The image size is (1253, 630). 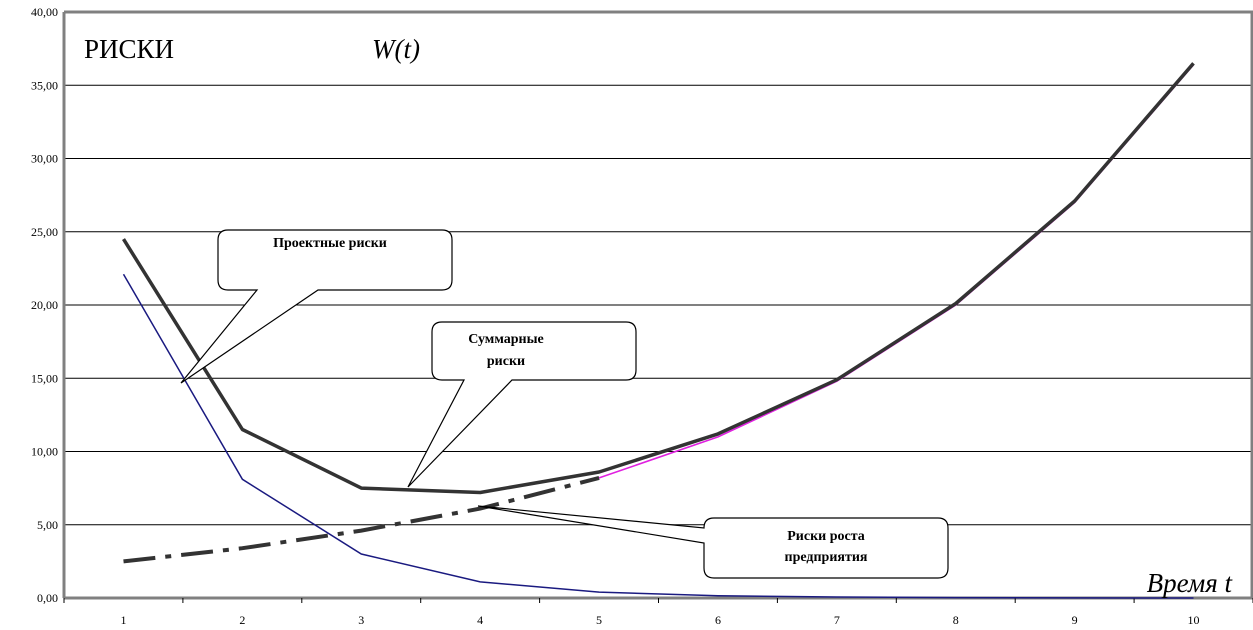 I want to click on y-tick-label: 10,00, so click(x=44, y=452).